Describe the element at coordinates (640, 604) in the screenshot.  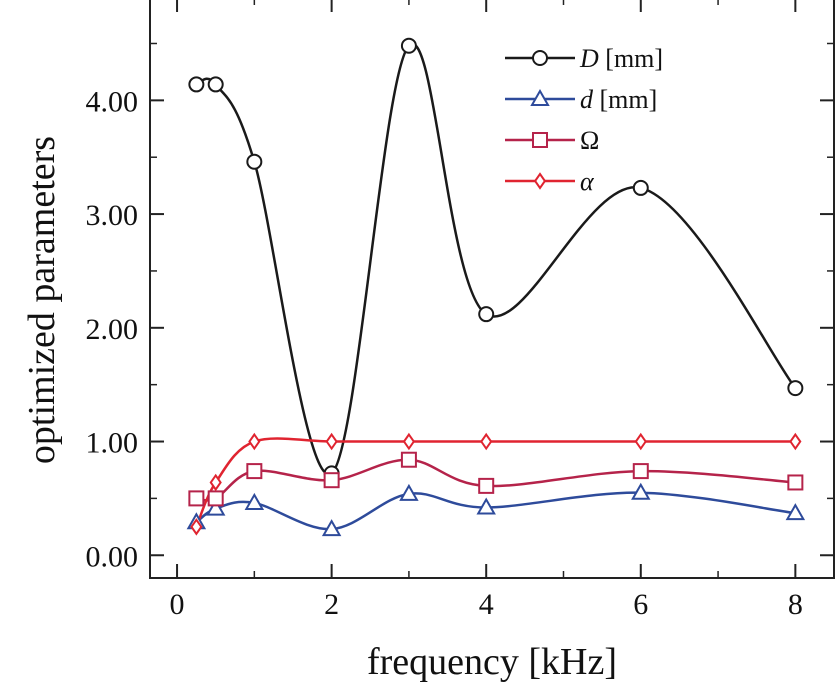
I see `x-tick-label: 6` at that location.